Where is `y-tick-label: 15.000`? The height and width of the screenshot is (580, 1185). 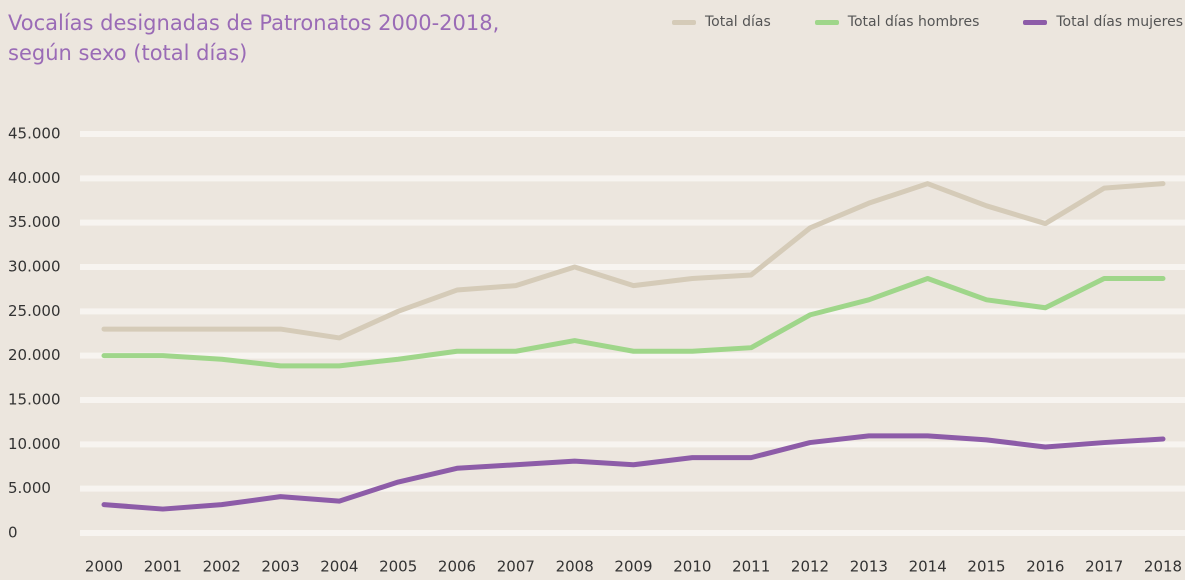 y-tick-label: 15.000 is located at coordinates (34, 400).